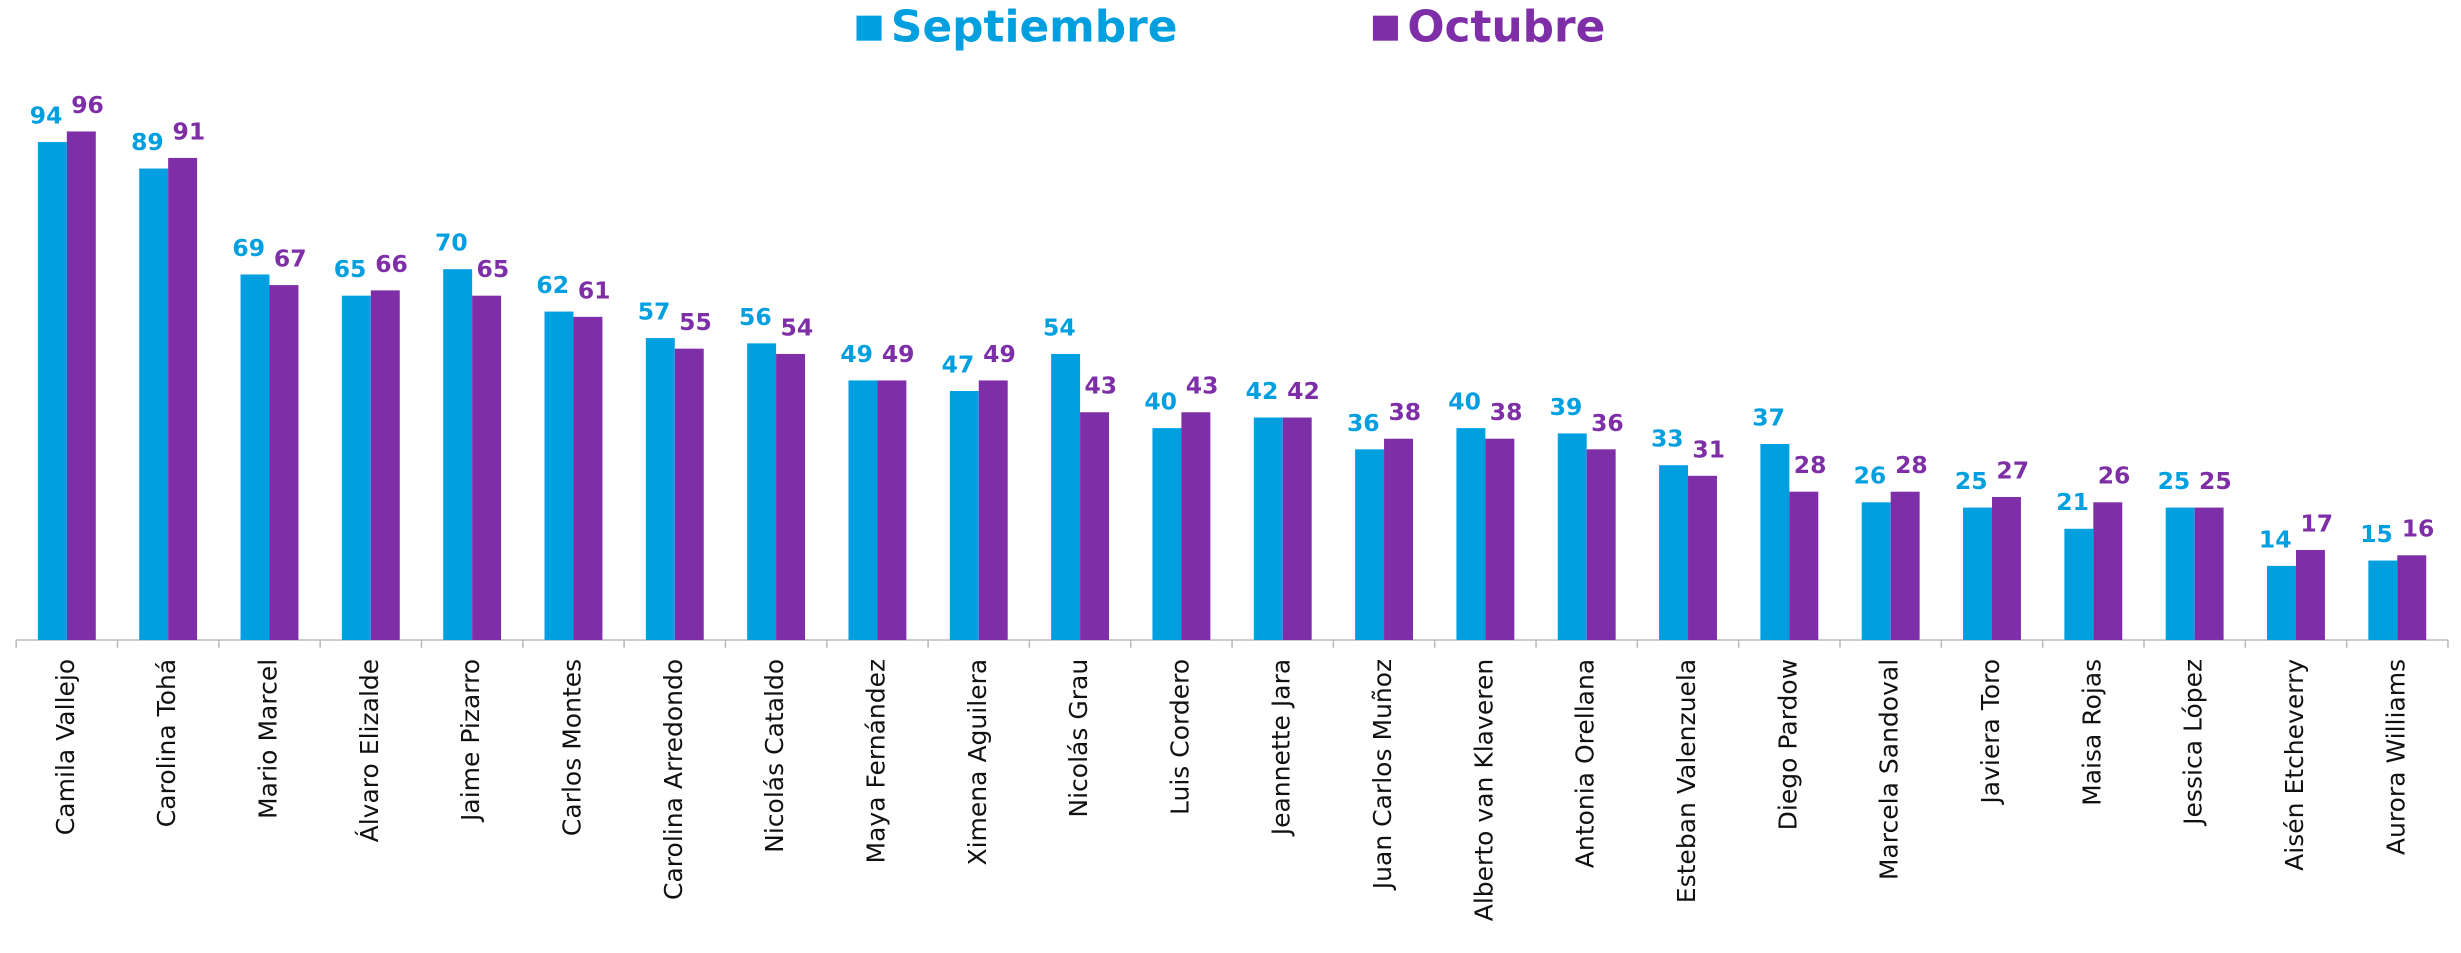 The image size is (2461, 953). What do you see at coordinates (2294, 765) in the screenshot?
I see `x-tick-label: Aisén Etcheverry` at bounding box center [2294, 765].